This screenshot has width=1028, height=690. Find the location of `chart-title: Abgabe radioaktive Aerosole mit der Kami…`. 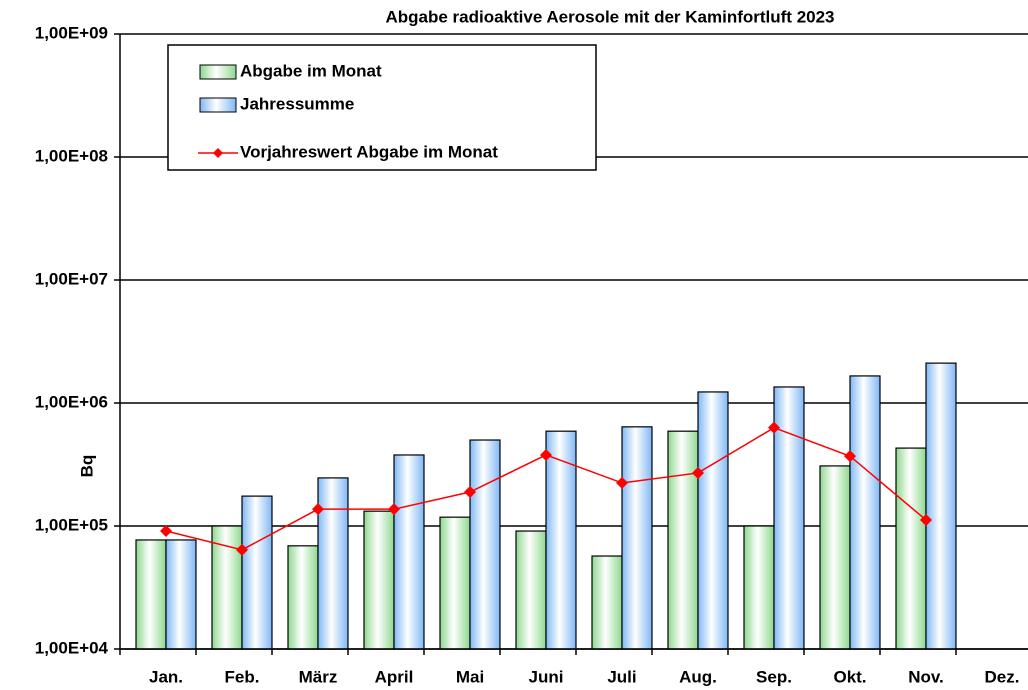

chart-title: Abgabe radioaktive Aerosole mit der Kami… is located at coordinates (609, 16).